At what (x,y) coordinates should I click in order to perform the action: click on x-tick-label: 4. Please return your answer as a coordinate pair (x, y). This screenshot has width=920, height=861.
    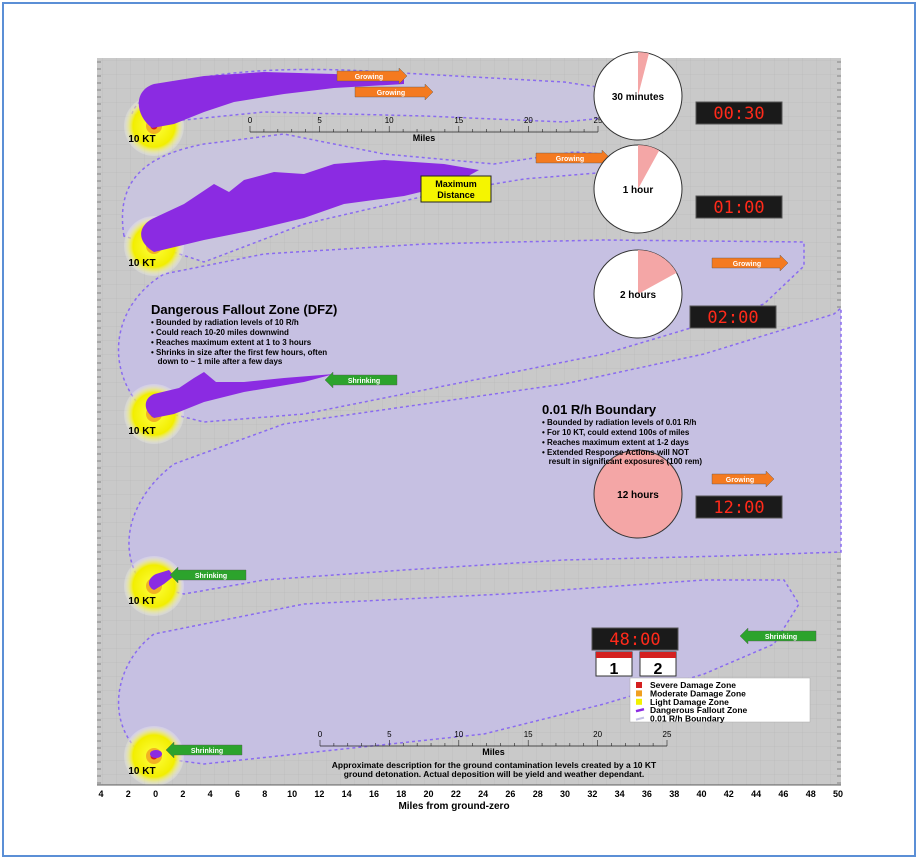
    Looking at the image, I should click on (100, 794).